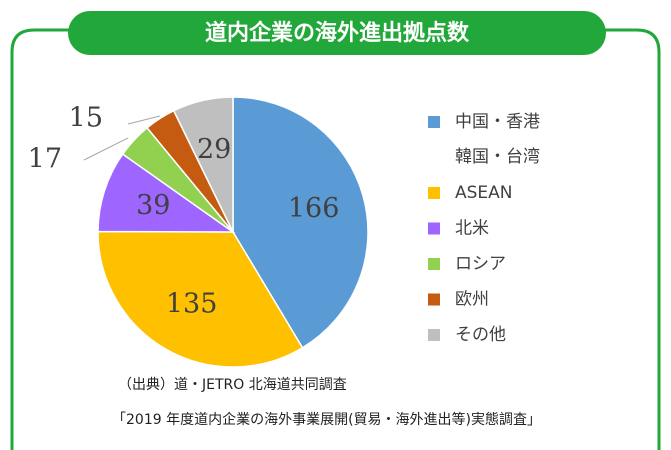  Describe the element at coordinates (472, 229) in the screenshot. I see `legend-label: 北米` at that location.